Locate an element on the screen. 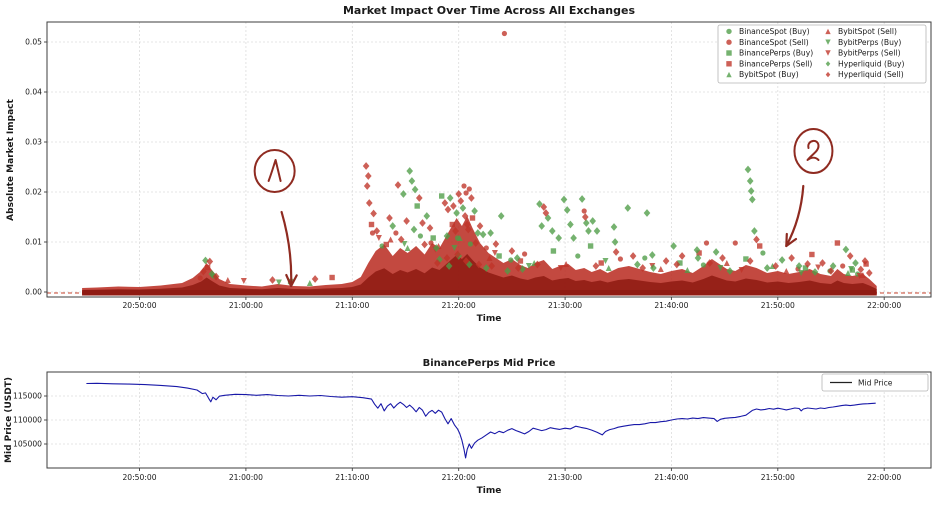  series-binanceperps-sell is located at coordinates (536, 248).